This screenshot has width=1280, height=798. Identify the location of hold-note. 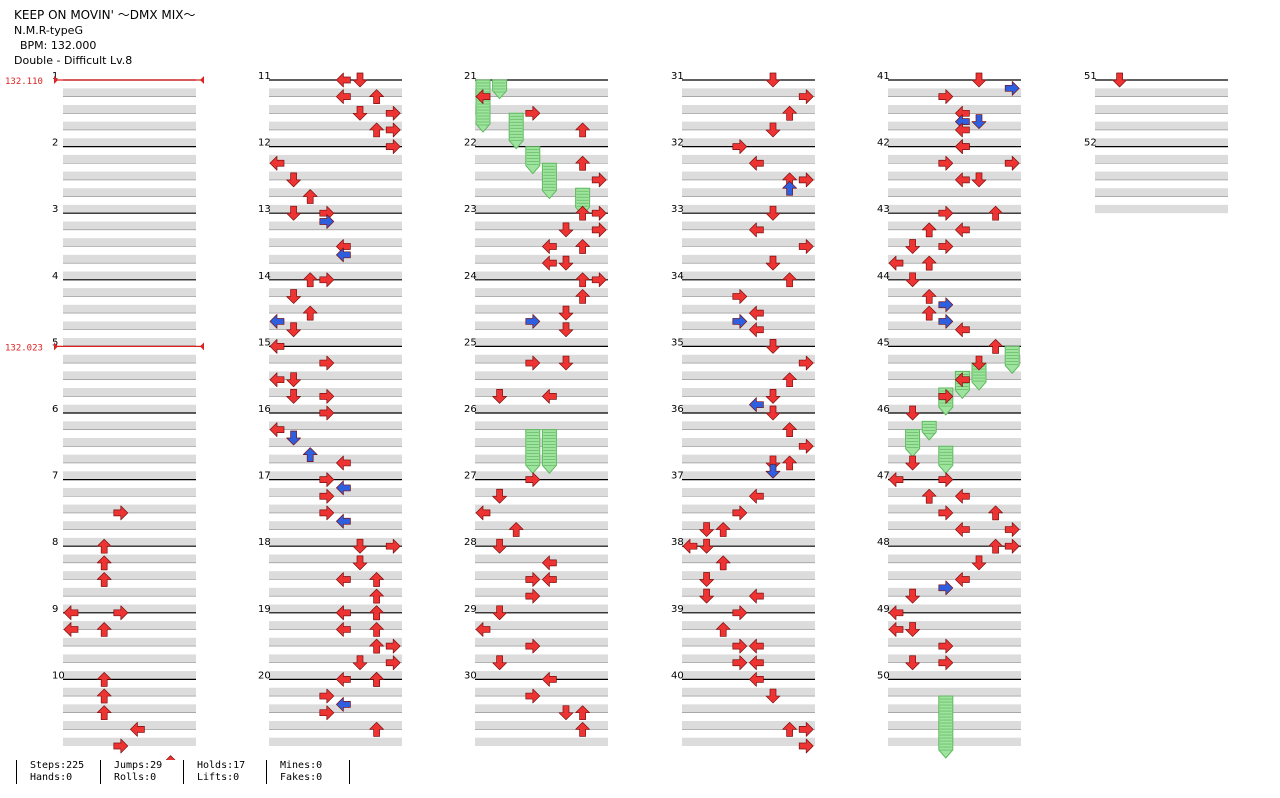
(1012, 360).